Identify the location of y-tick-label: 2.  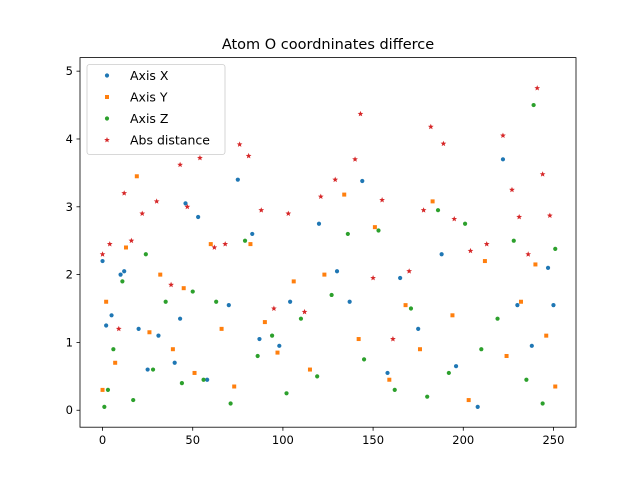
(69, 275).